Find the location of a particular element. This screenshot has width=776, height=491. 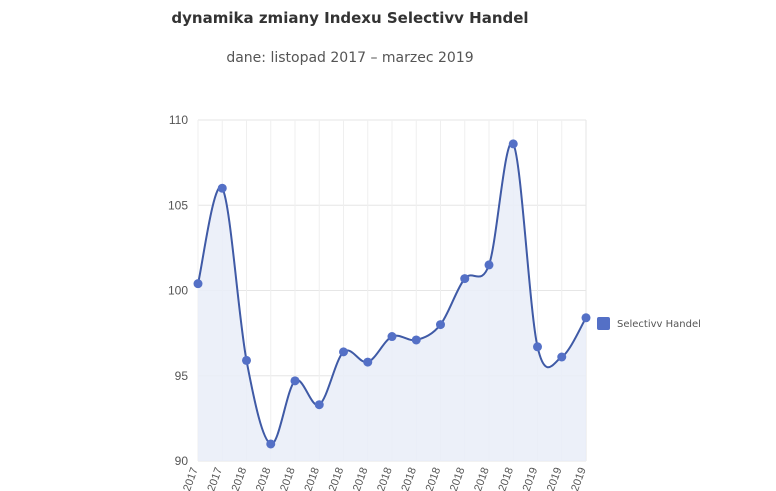

y-tick-label: 90 is located at coordinates (182, 461).